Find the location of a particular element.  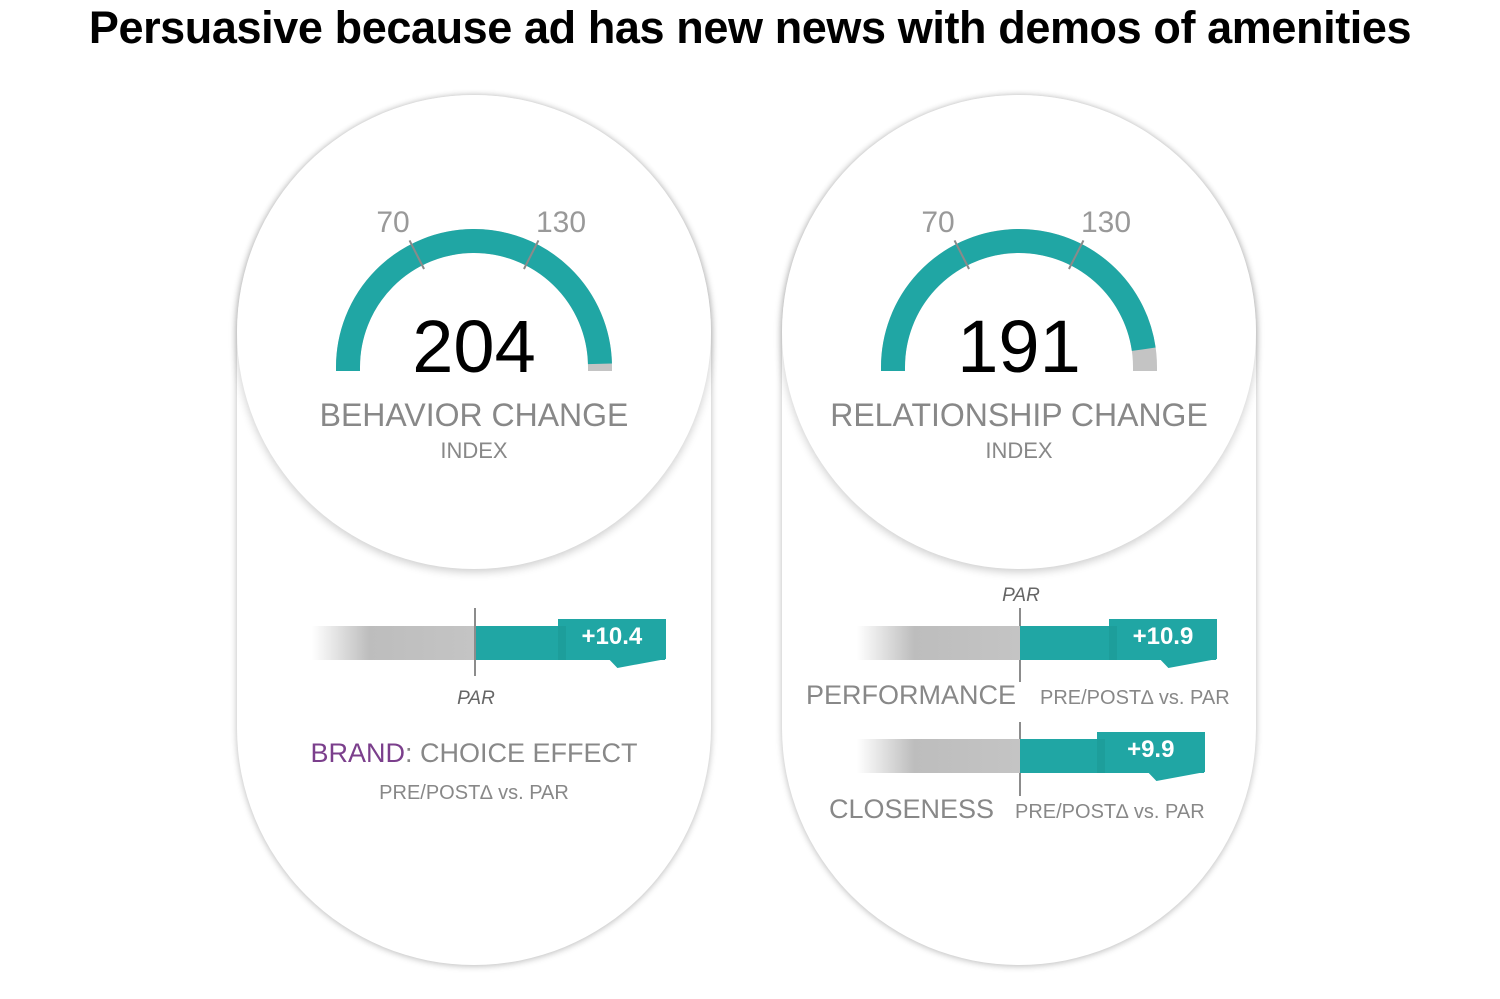

perf-flag-shape is located at coordinates (1162, 643).